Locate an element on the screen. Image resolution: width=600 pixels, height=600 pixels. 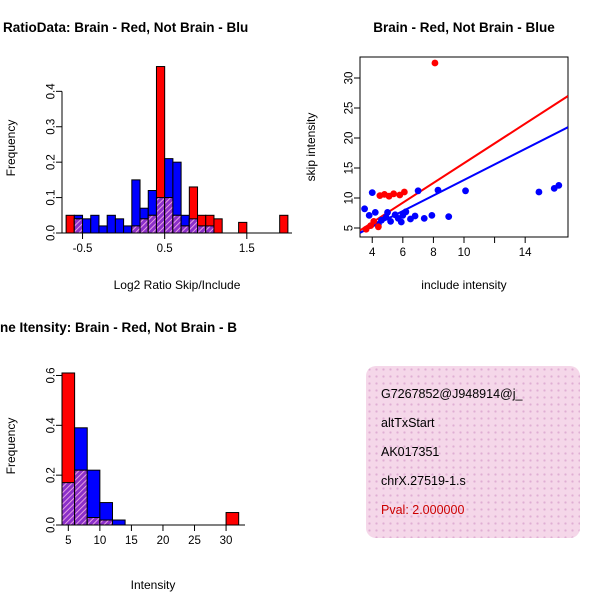
intensity-histogram-xlabel: Intensity is located at coordinates (153, 585).